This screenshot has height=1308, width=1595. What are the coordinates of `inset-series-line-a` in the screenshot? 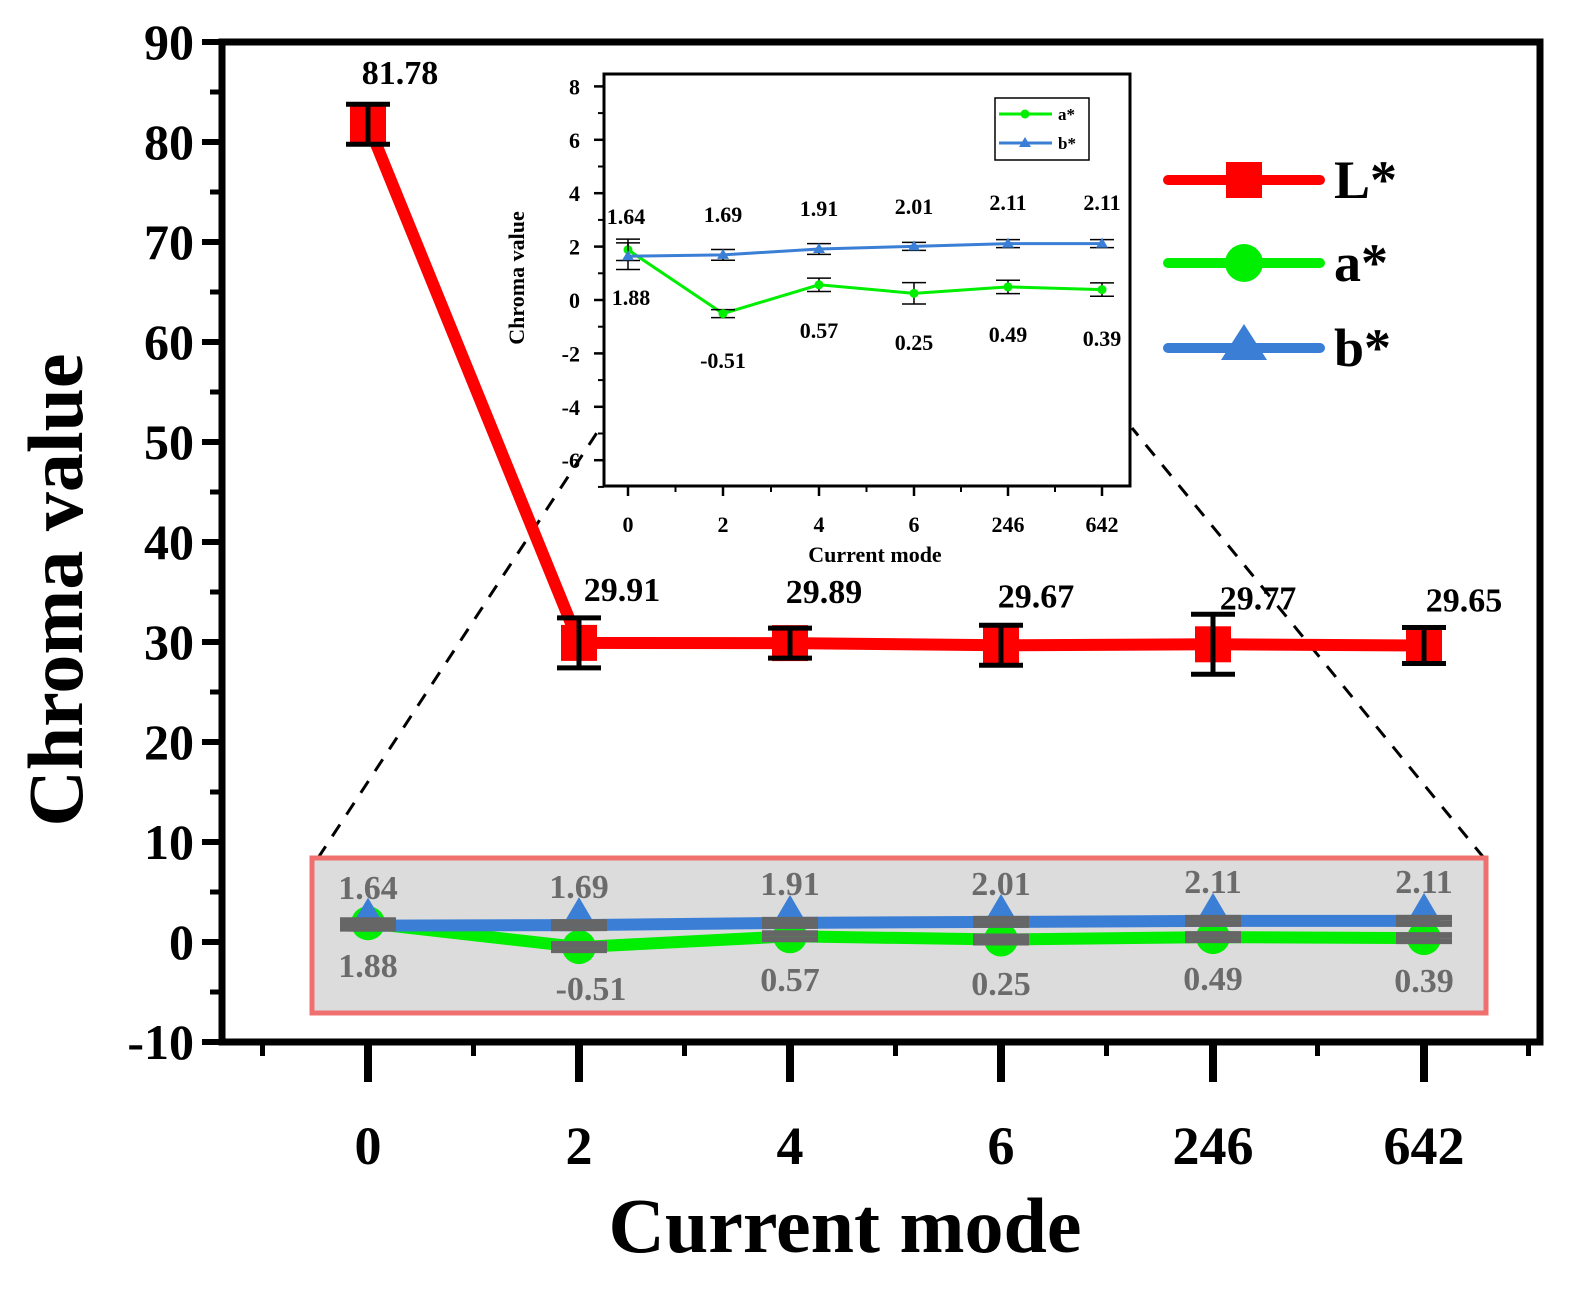 It's located at (865, 282).